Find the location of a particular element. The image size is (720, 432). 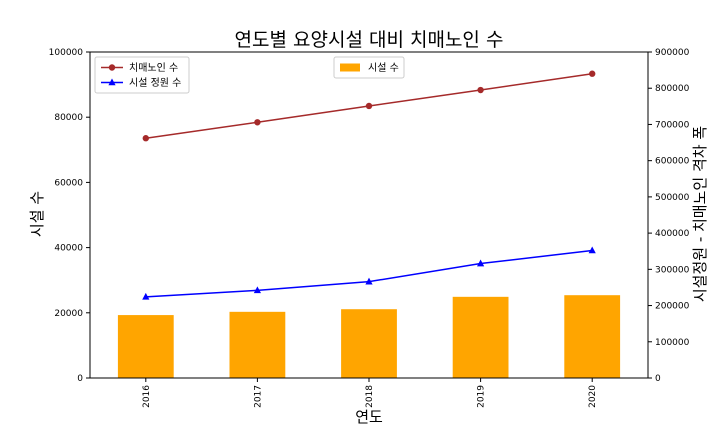

y-right-tick-label: 600000 is located at coordinates (672, 162).